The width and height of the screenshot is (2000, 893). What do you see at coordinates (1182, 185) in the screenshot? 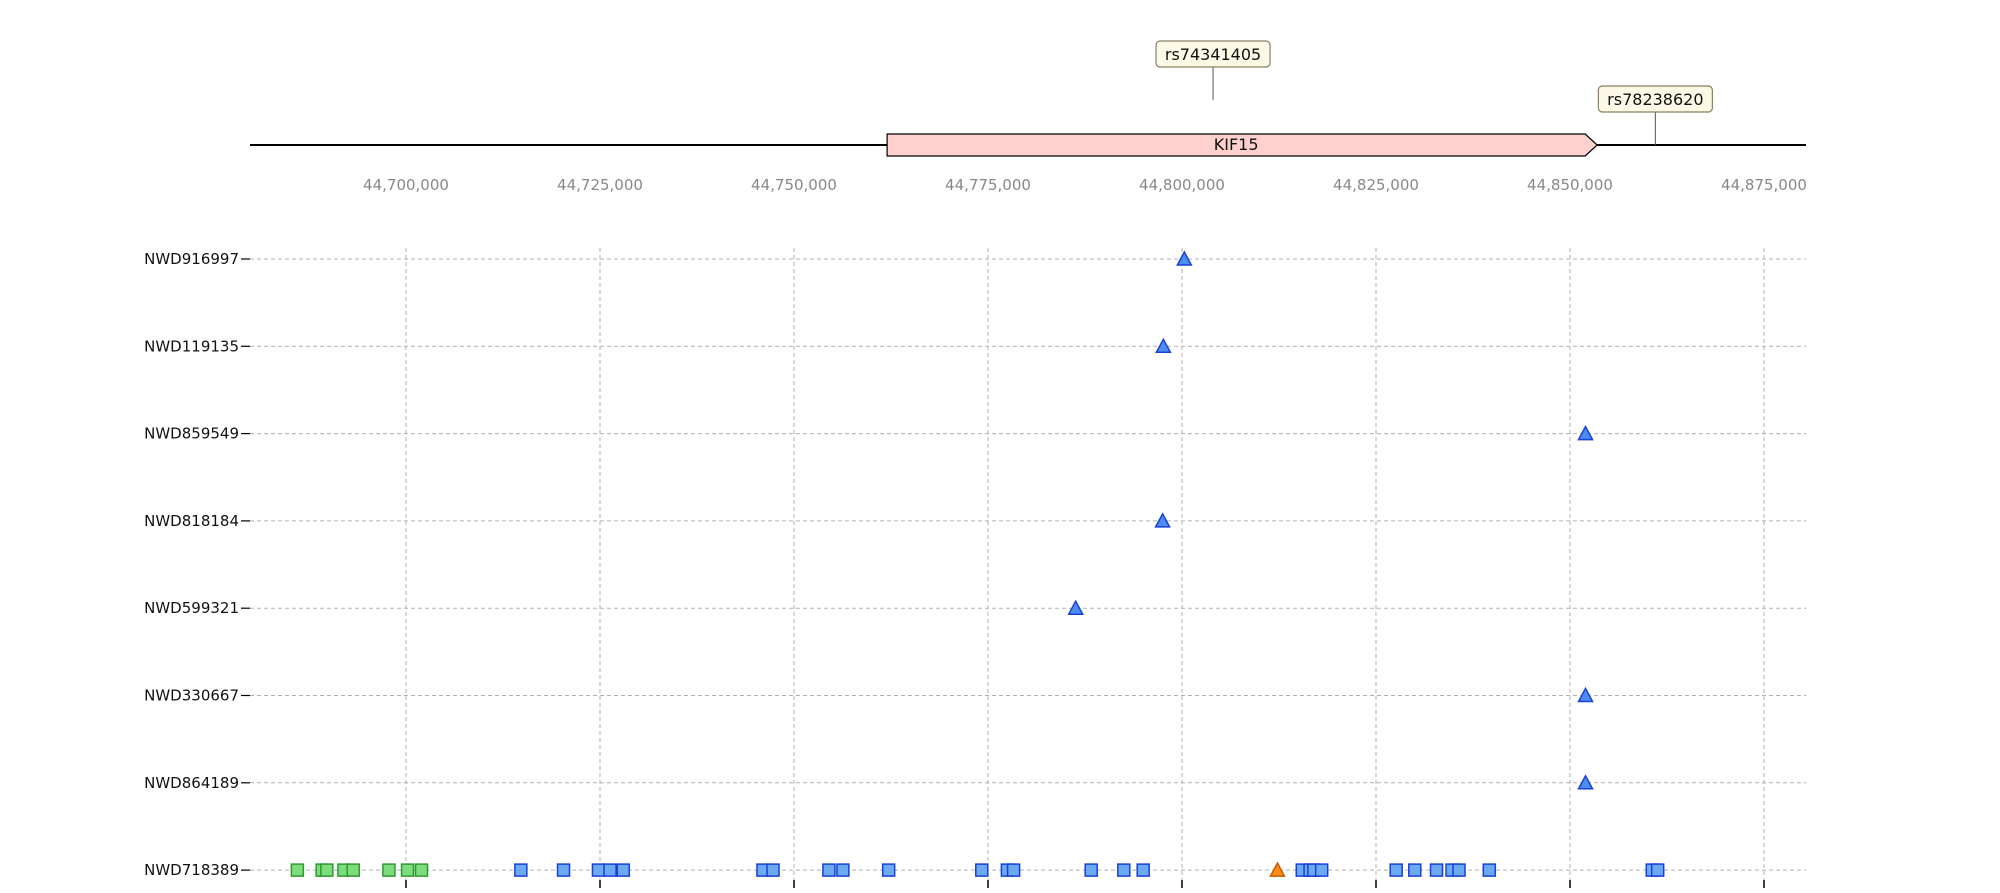
I see `gene-track-tick-label: 44,800,000` at bounding box center [1182, 185].